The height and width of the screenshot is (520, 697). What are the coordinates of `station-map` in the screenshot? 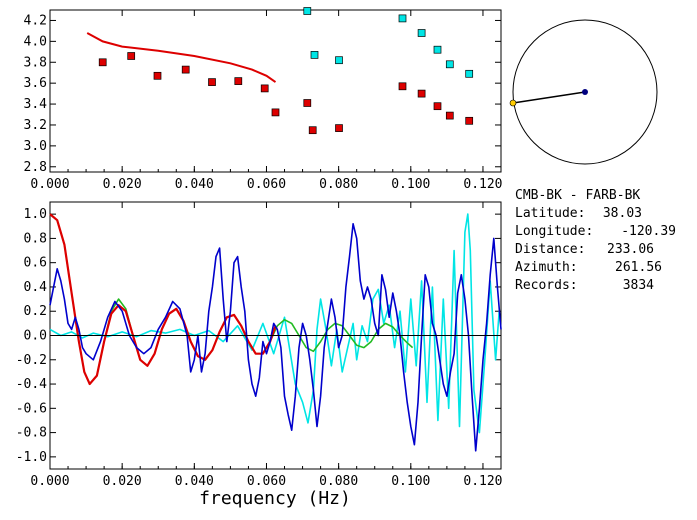 It's located at (583, 92).